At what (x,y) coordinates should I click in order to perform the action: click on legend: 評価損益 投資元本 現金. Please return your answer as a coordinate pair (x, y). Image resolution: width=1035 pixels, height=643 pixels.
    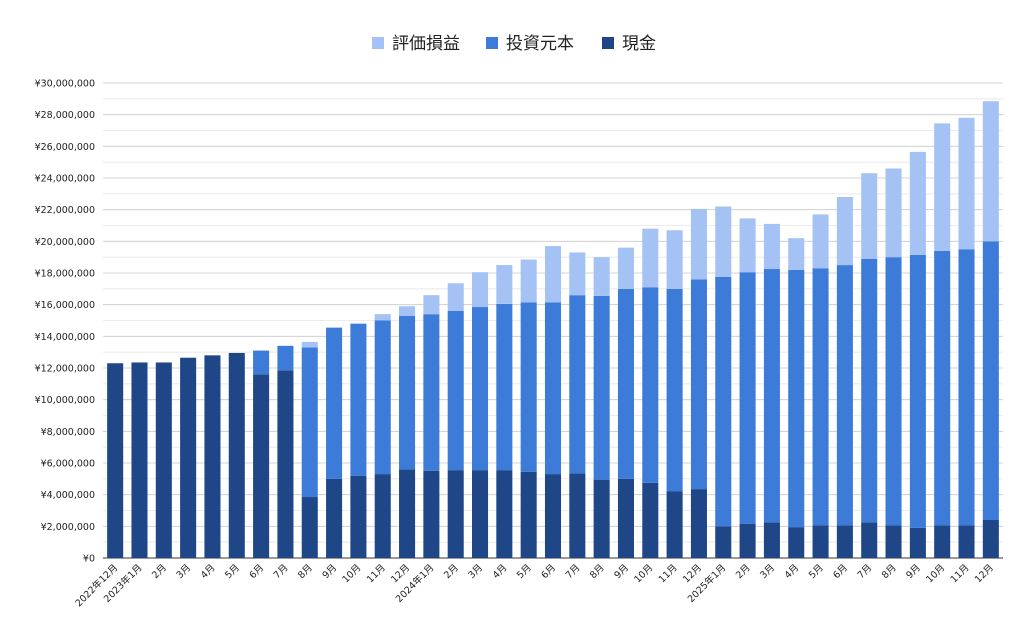
    Looking at the image, I should click on (514, 44).